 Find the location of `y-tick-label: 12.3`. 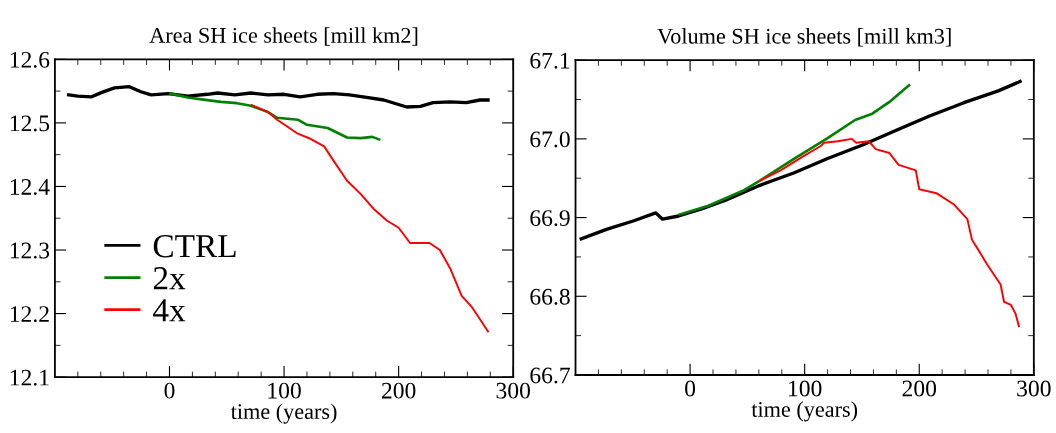

y-tick-label: 12.3 is located at coordinates (30, 250).